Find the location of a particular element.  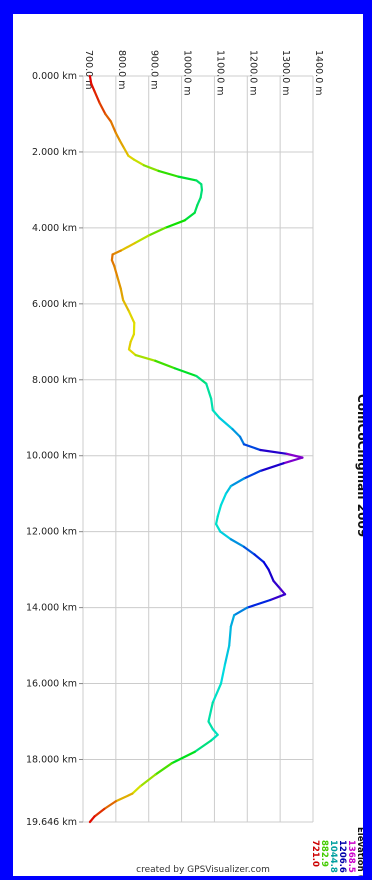

distance-tick-label: 12.000 km is located at coordinates (51, 532).